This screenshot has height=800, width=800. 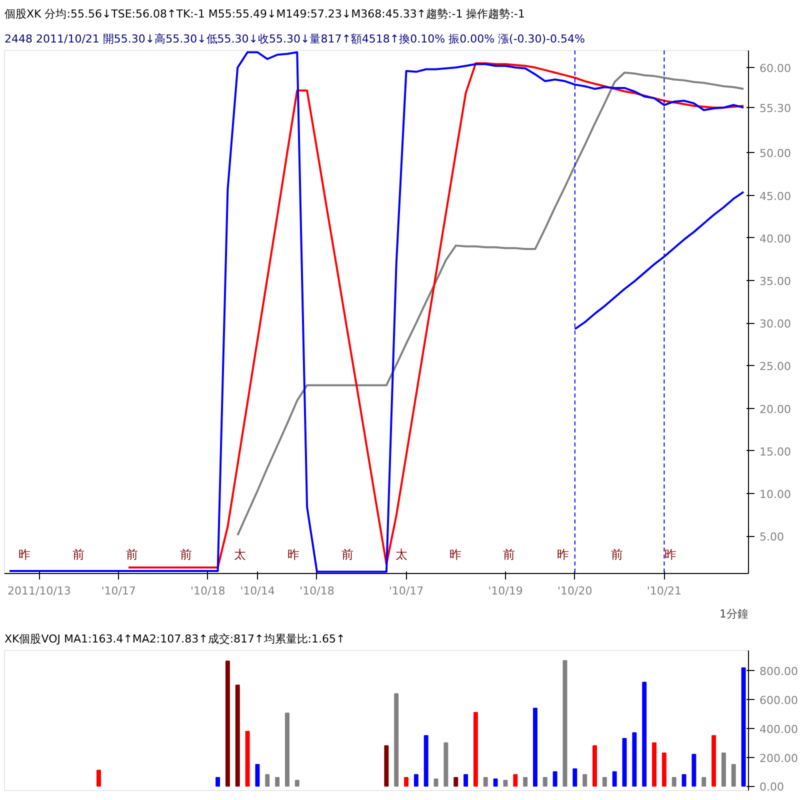 What do you see at coordinates (775, 196) in the screenshot?
I see `y-tick-label: 45.00` at bounding box center [775, 196].